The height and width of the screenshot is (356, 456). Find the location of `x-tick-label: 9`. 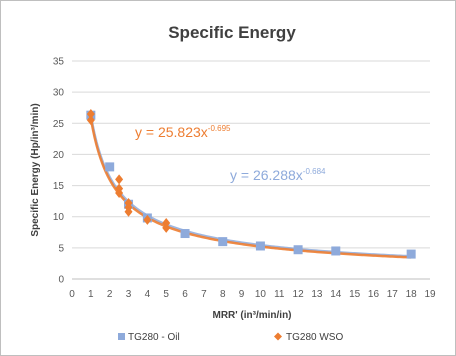

x-tick-label: 9 is located at coordinates (242, 294).